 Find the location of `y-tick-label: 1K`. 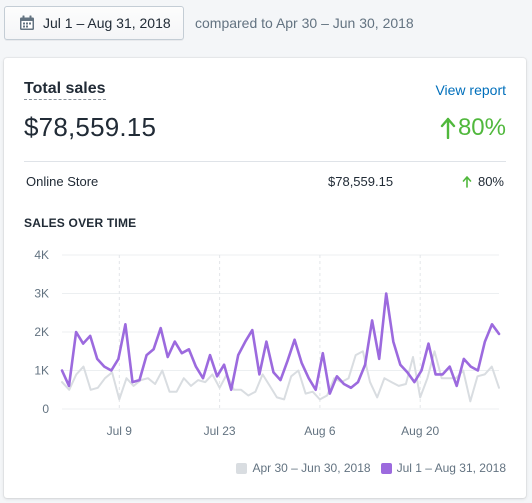

y-tick-label: 1K is located at coordinates (41, 371).